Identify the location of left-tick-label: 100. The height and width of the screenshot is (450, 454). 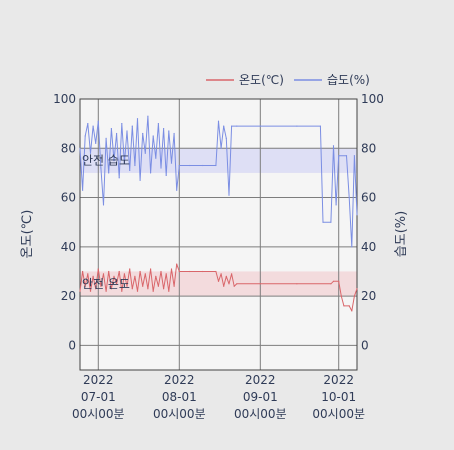
(64, 99).